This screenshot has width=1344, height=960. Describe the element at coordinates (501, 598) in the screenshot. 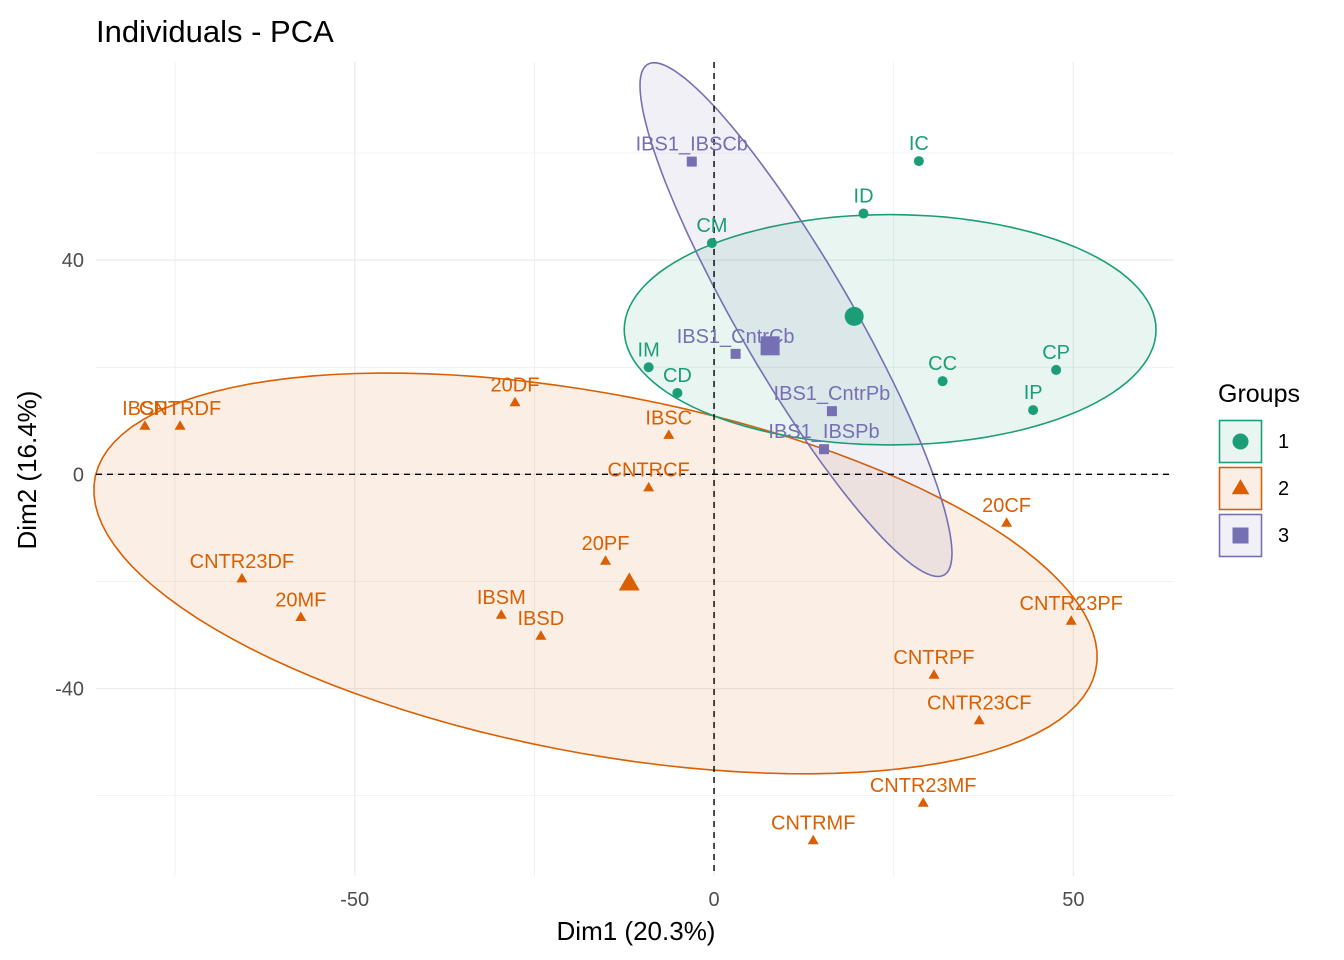

I see `point-label: IBSM` at that location.